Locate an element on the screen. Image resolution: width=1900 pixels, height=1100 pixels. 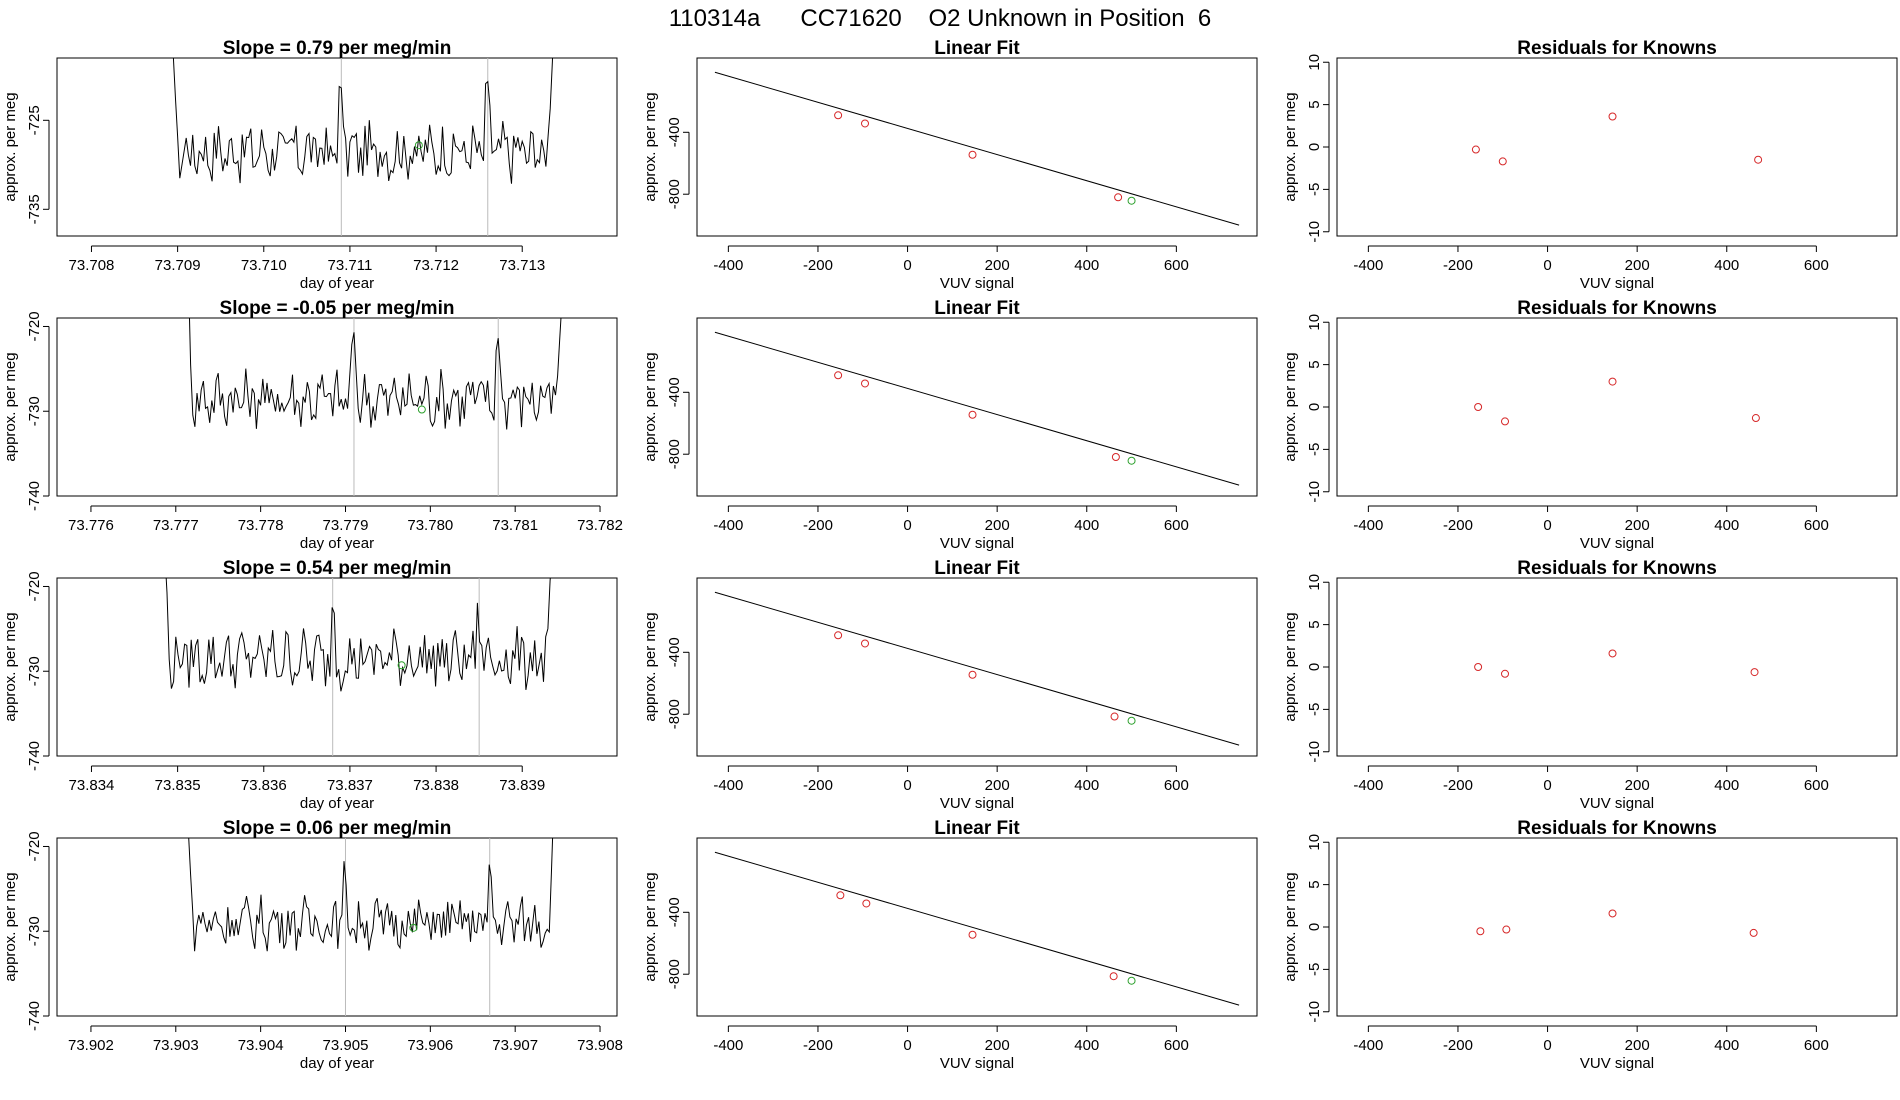
time-series-y-tick-label: -725 is located at coordinates (34, 120).